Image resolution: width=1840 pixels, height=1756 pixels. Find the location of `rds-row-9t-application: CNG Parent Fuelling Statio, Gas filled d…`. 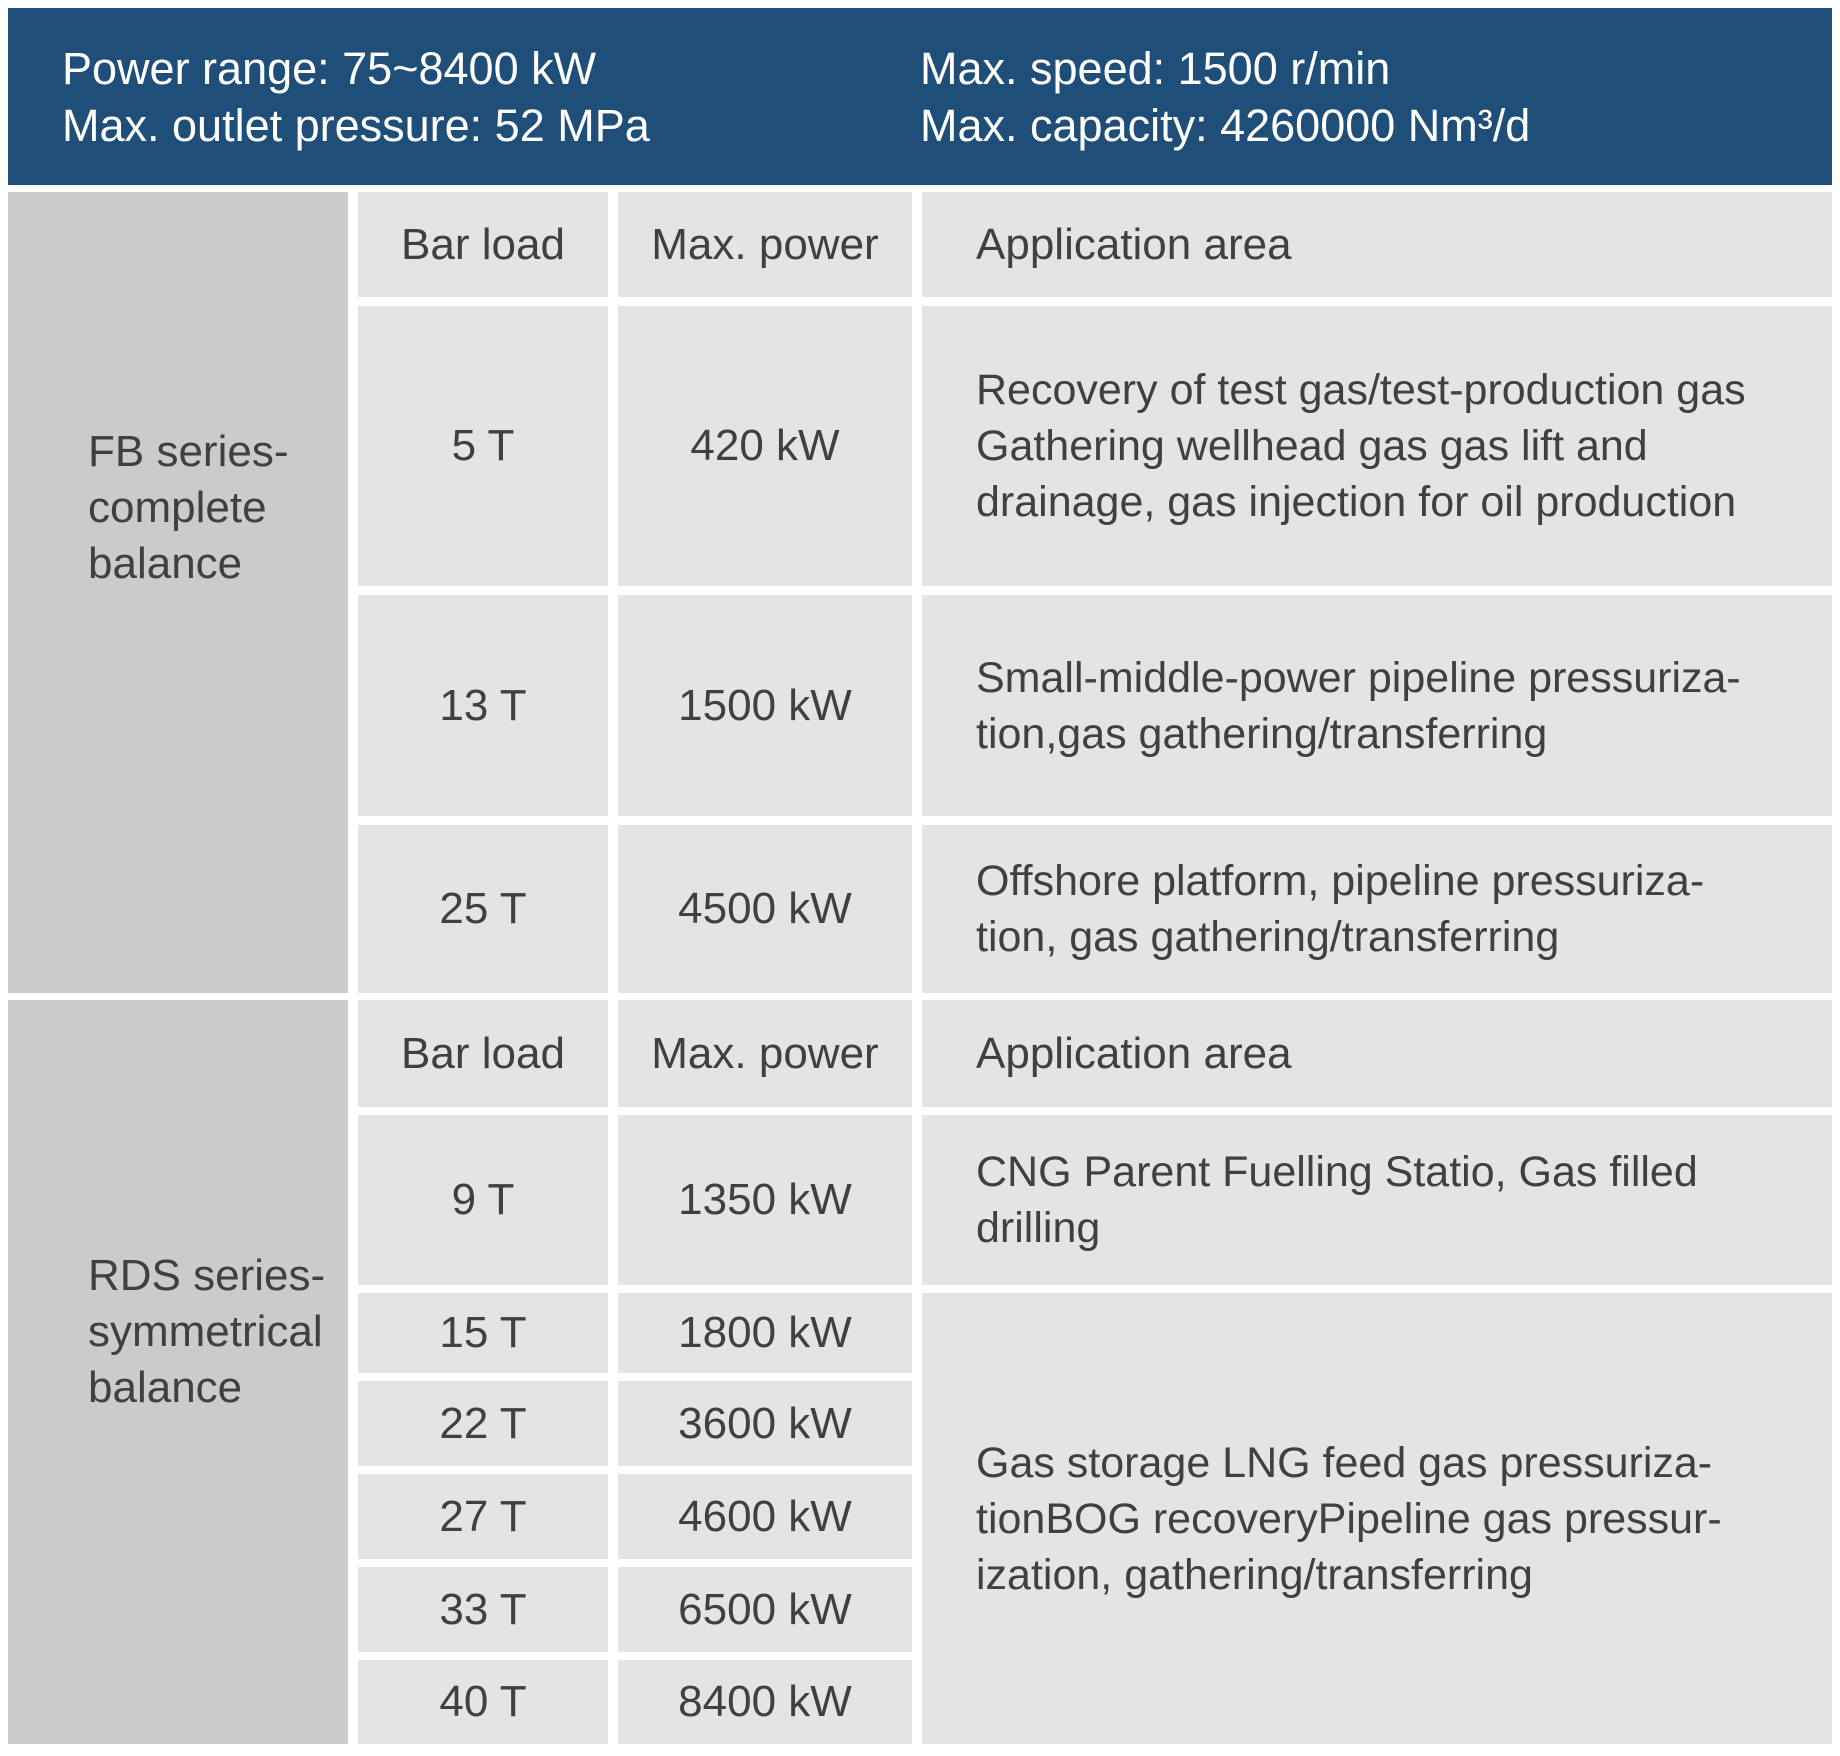

rds-row-9t-application: CNG Parent Fuelling Statio, Gas filled d… is located at coordinates (1377, 1200).